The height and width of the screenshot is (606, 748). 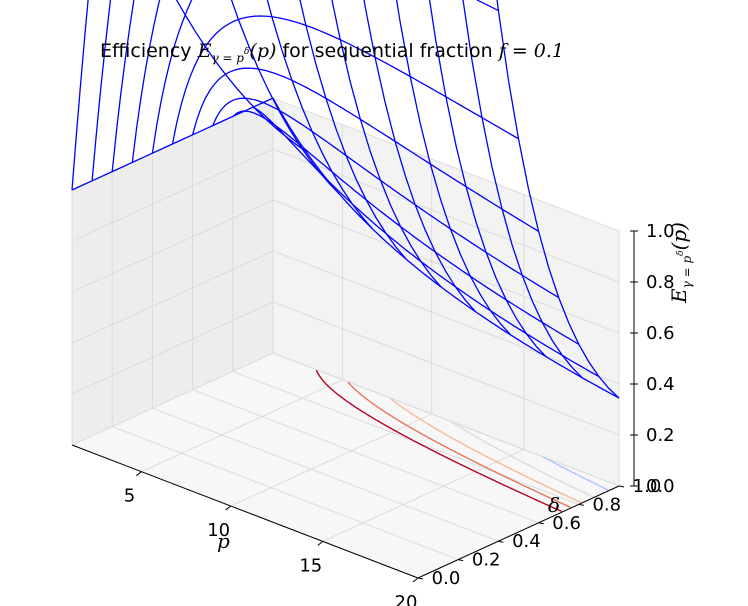 I want to click on zlabel-func-sup: δ, so click(x=681, y=252).